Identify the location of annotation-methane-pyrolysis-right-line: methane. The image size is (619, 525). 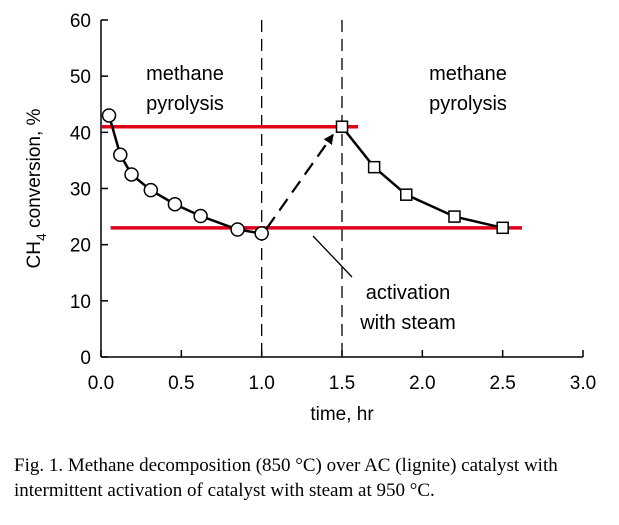
(468, 74).